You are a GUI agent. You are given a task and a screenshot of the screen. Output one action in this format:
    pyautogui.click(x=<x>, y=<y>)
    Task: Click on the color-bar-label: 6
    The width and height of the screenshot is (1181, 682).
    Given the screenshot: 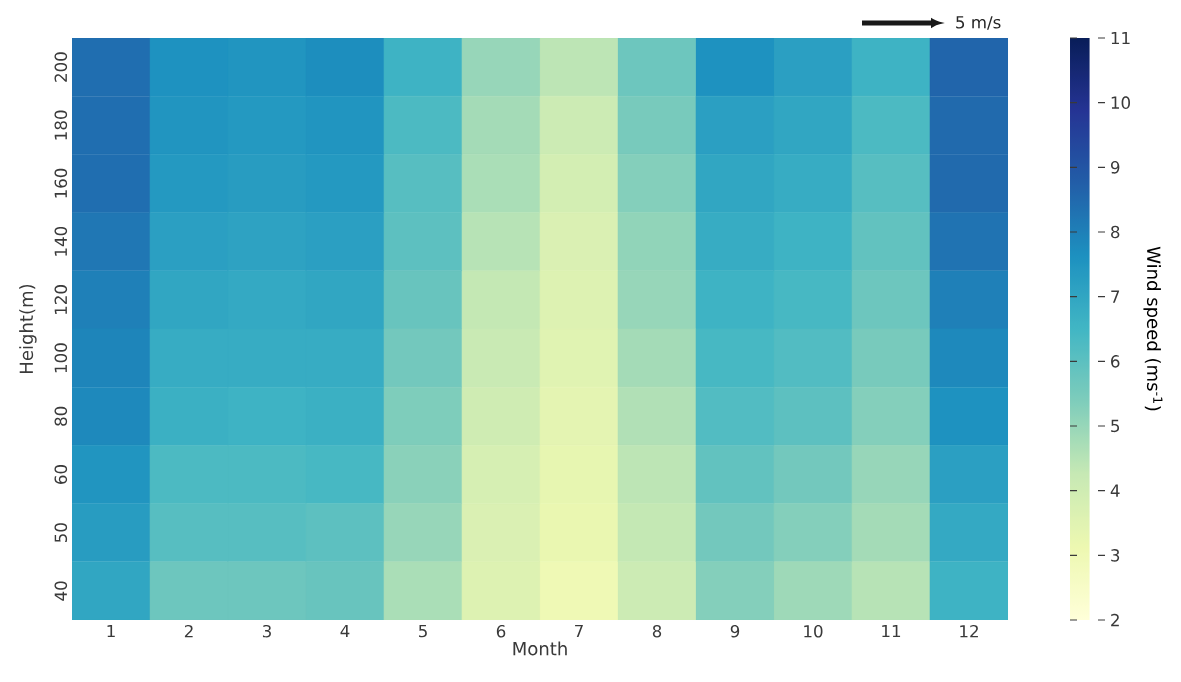 What is the action you would take?
    pyautogui.click(x=1115, y=361)
    